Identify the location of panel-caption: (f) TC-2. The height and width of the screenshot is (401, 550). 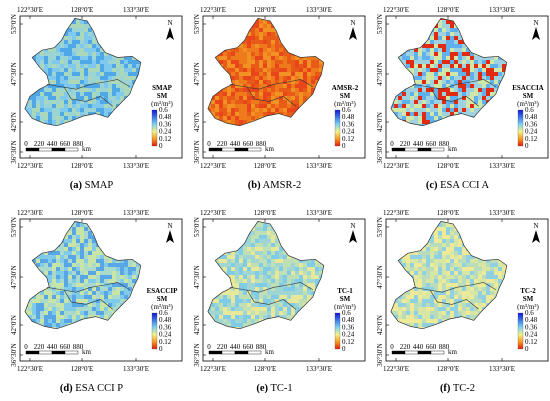
(457, 388).